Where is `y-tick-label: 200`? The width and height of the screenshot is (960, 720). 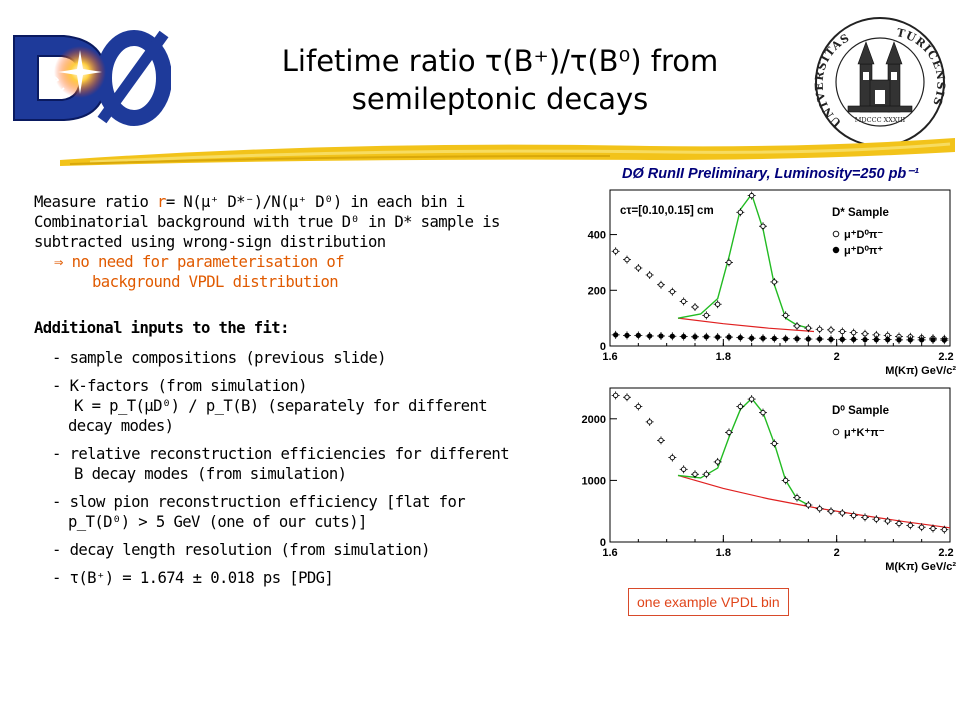
y-tick-label: 200 is located at coordinates (597, 291).